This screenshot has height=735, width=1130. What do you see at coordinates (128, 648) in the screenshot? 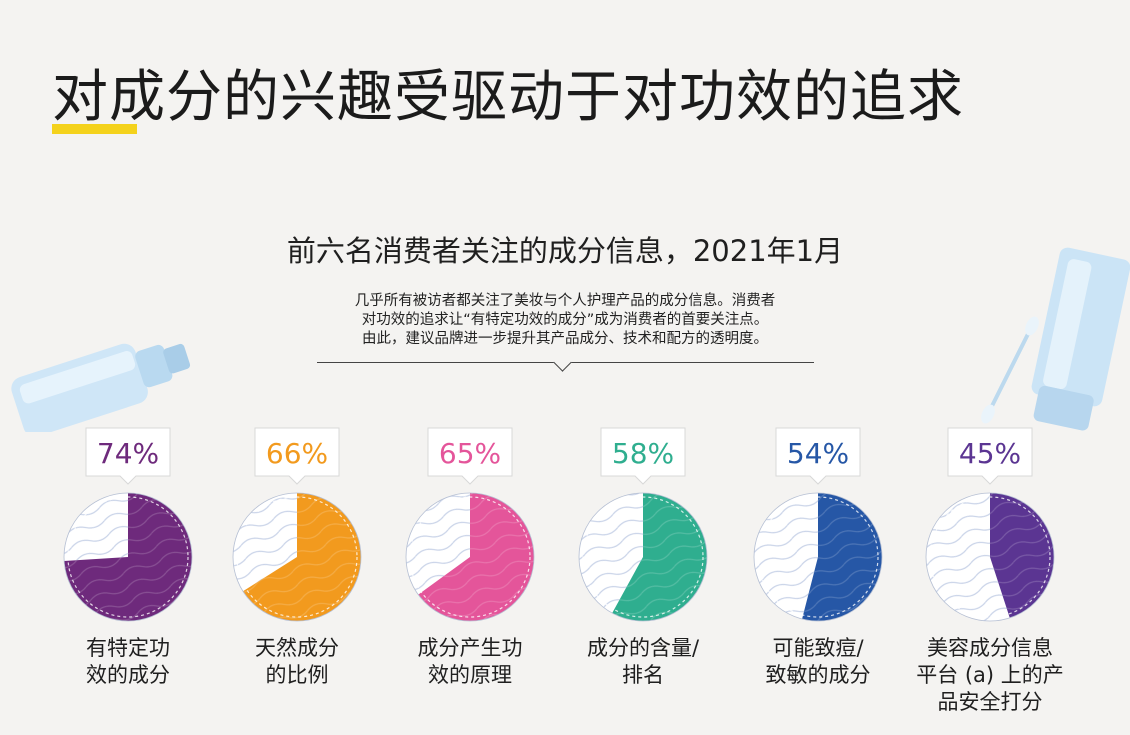
I see `category-label: 有特定功` at bounding box center [128, 648].